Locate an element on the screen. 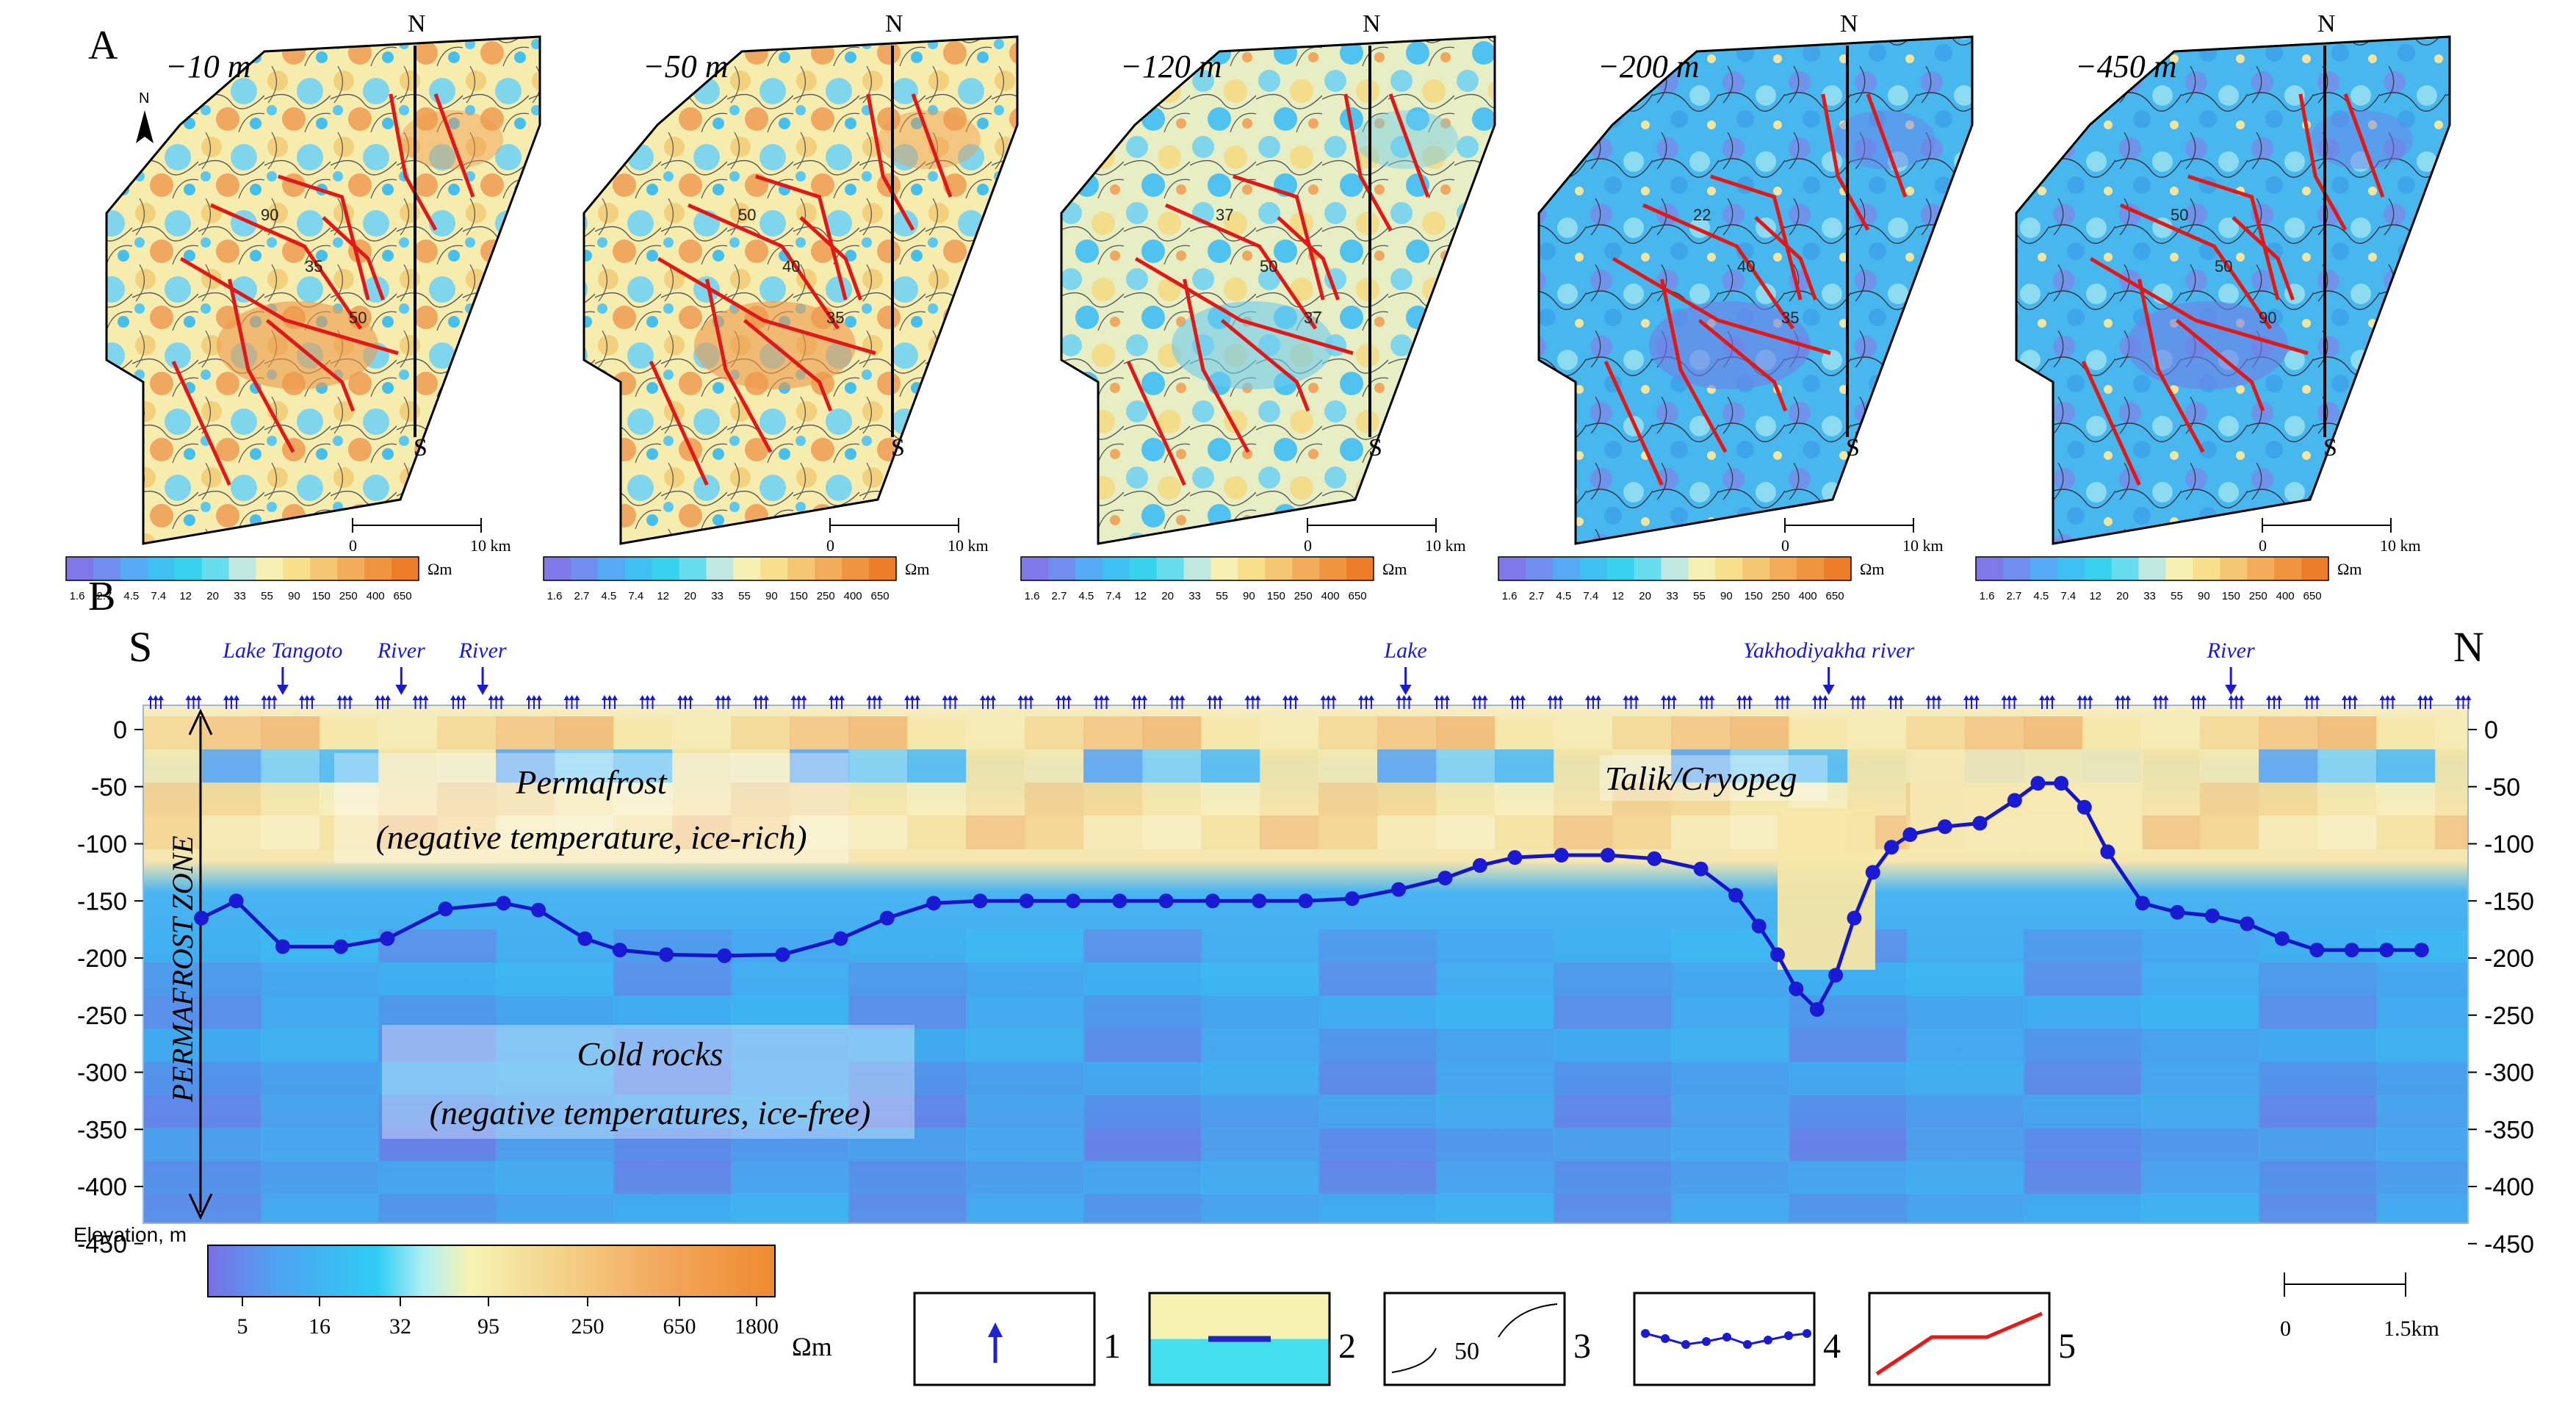 The height and width of the screenshot is (1415, 2576). colorbar-tick: 250 is located at coordinates (588, 1326).